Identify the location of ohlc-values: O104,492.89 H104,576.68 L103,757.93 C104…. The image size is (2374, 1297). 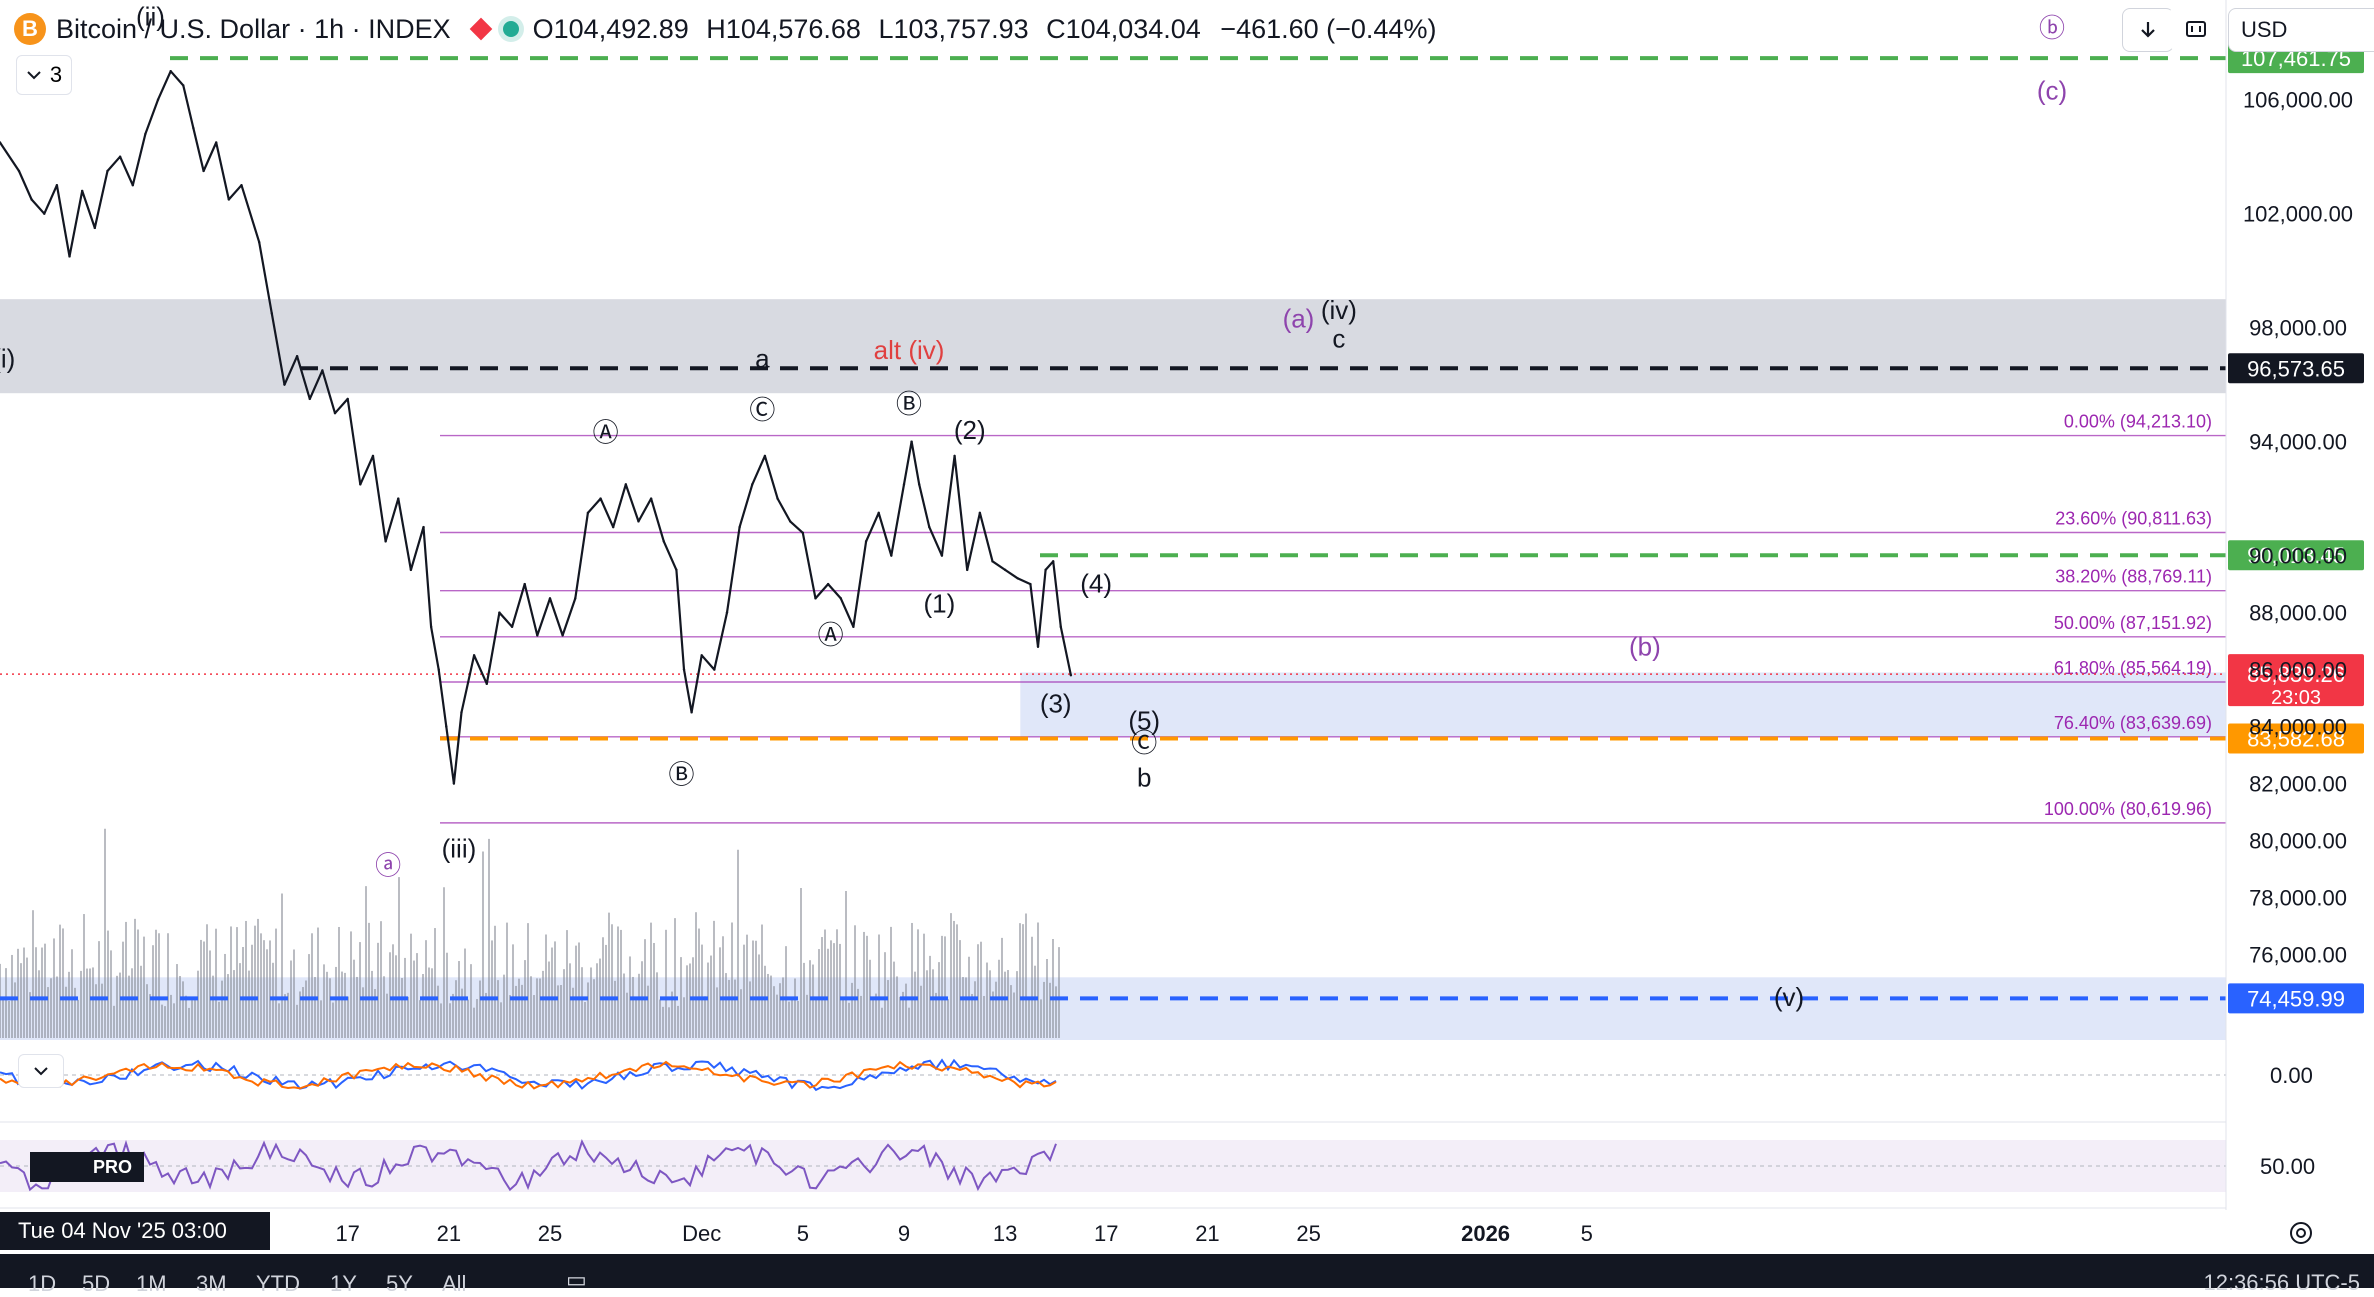
(984, 28).